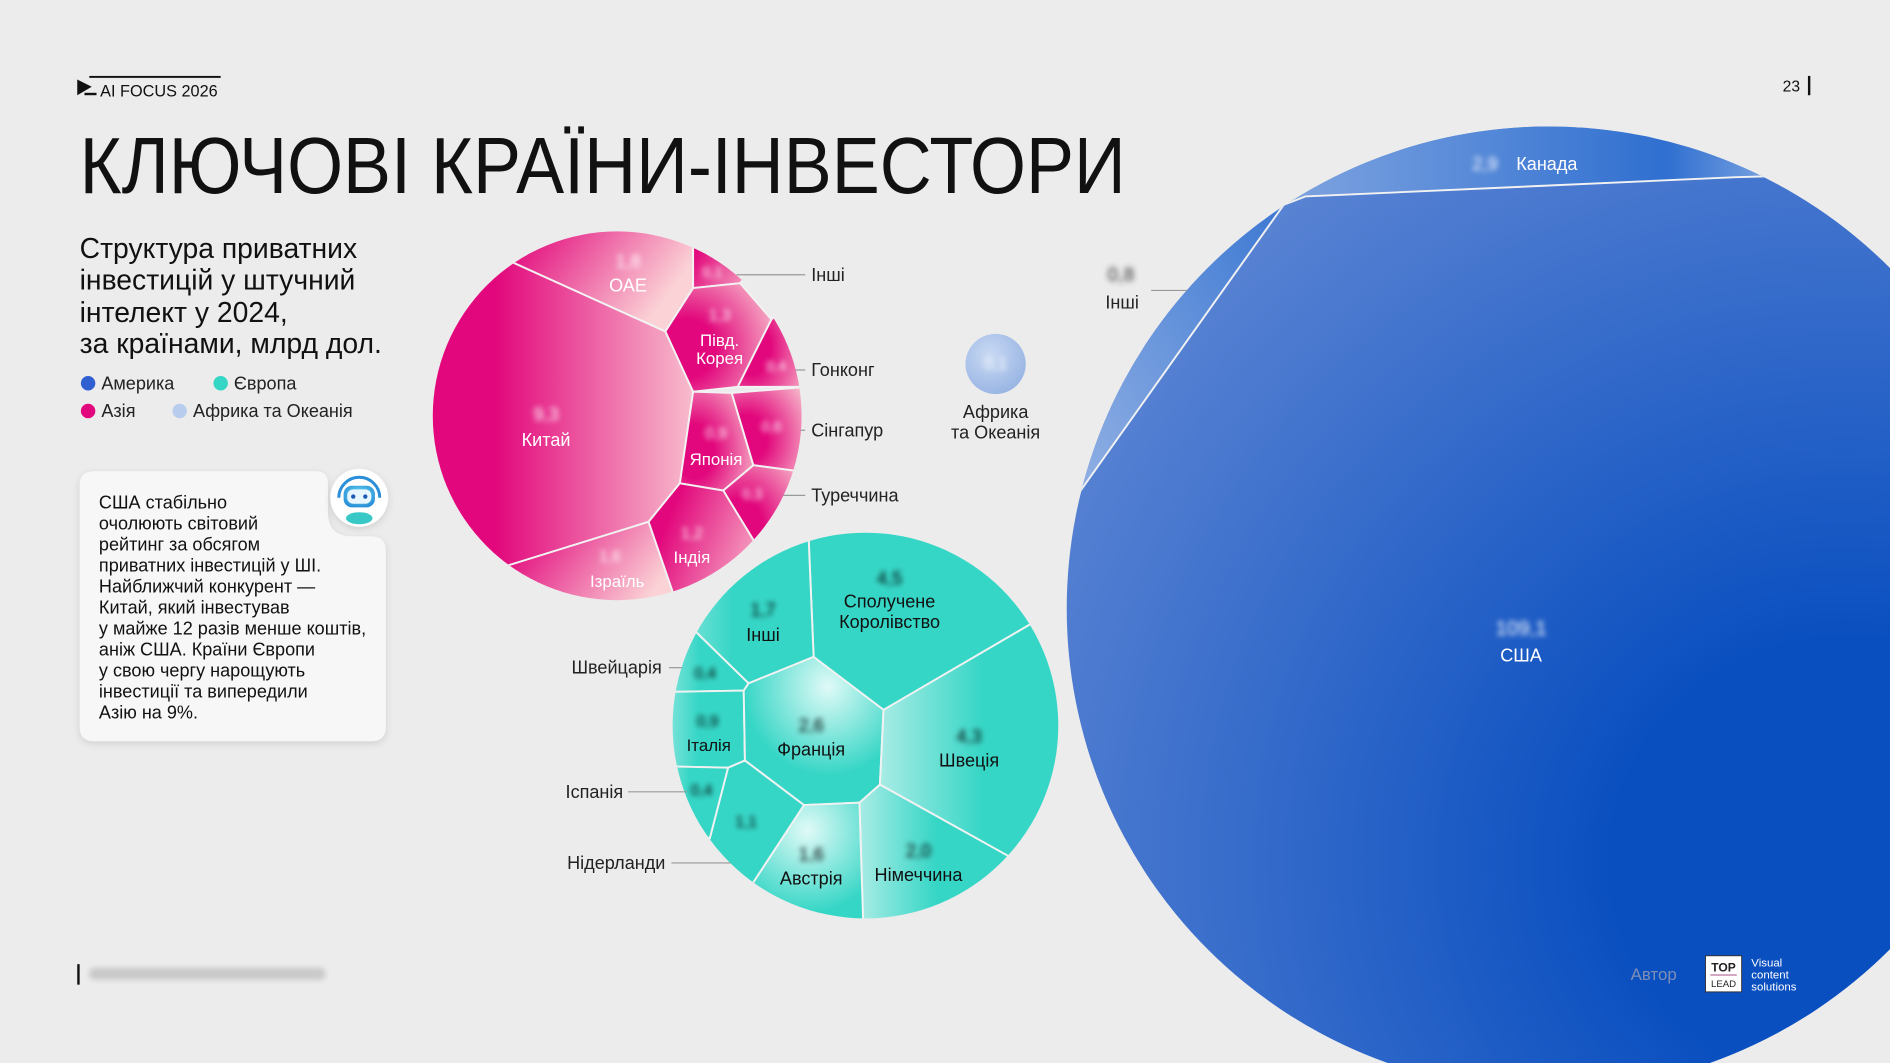  Describe the element at coordinates (202, 670) in the screenshot. I see `callout-line: у свою чергу нарощують` at that location.